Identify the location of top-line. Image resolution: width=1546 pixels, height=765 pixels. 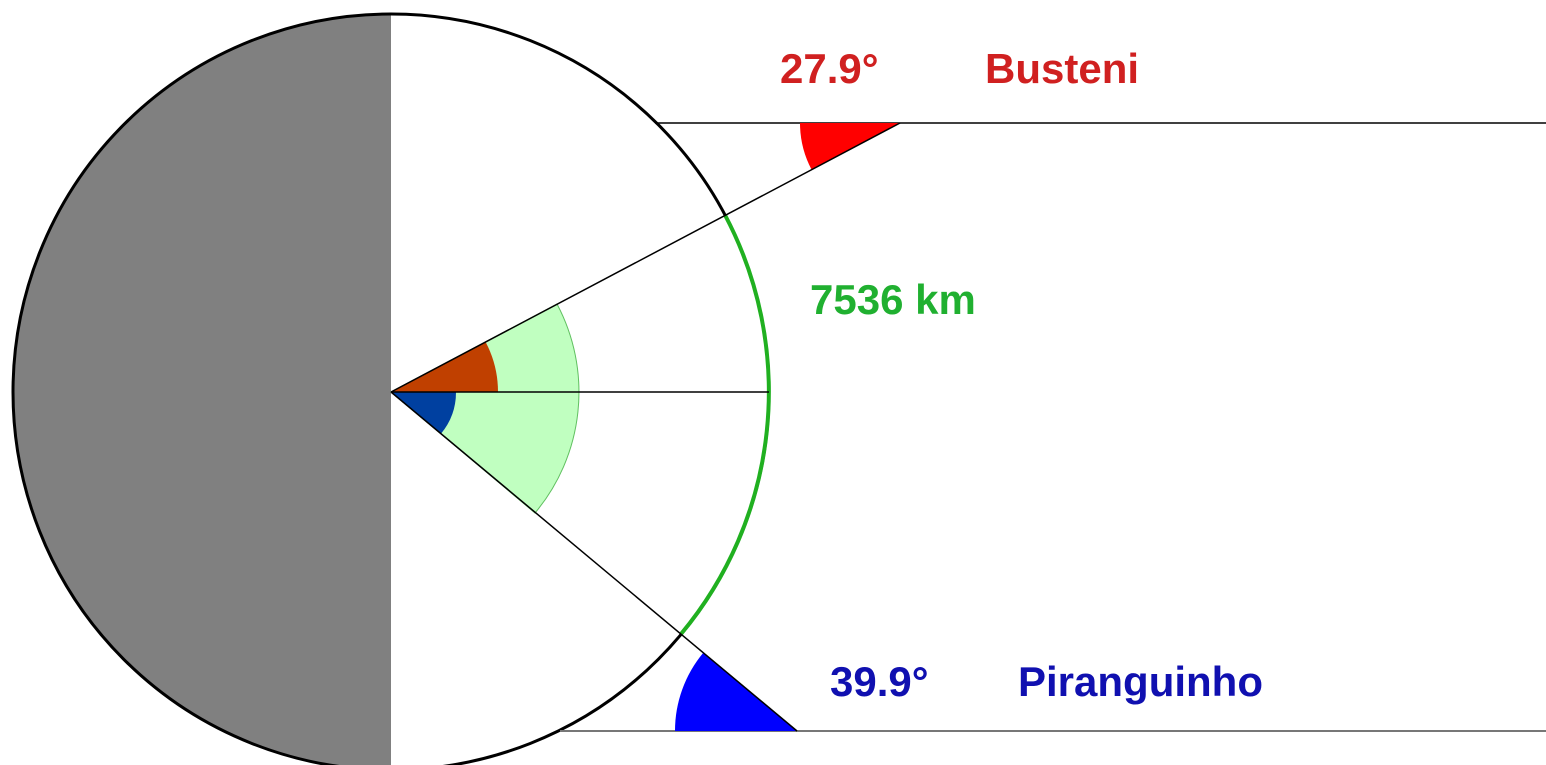
(645, 257).